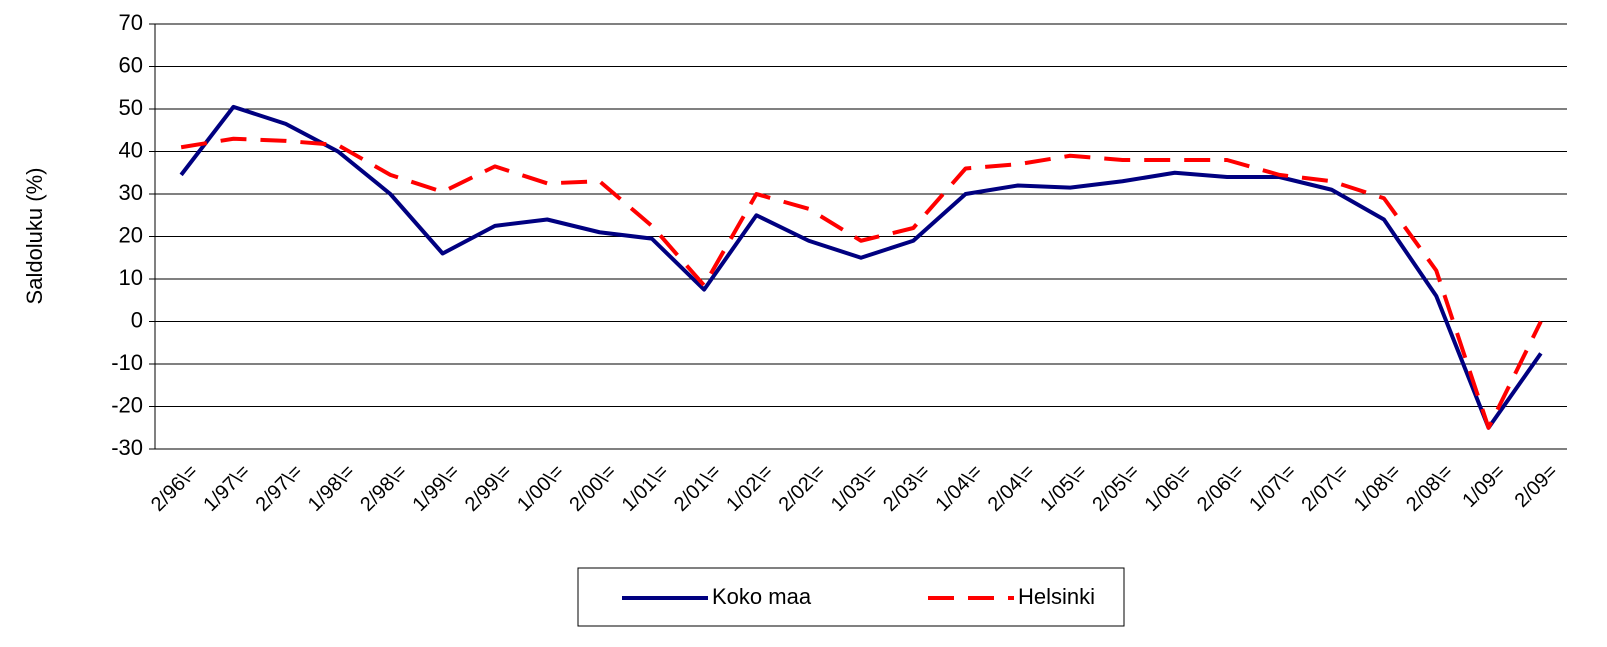 The width and height of the screenshot is (1607, 647). What do you see at coordinates (331, 488) in the screenshot?
I see `x-tick-label: 1/98\=` at bounding box center [331, 488].